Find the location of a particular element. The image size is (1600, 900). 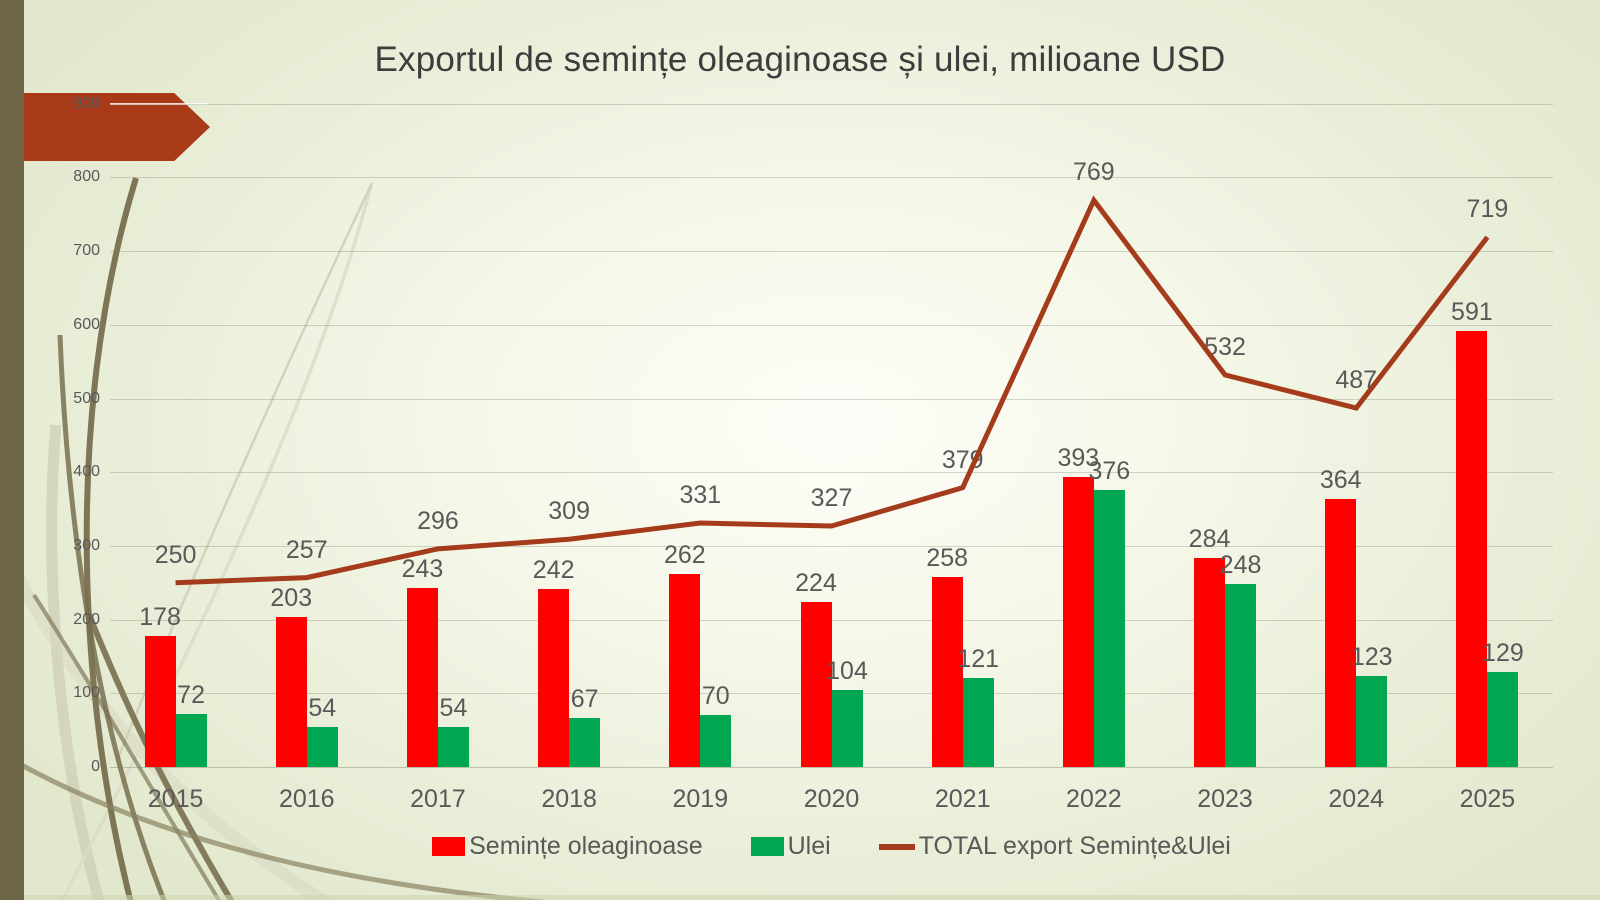

bottom-edge-strip is located at coordinates (812, 897).